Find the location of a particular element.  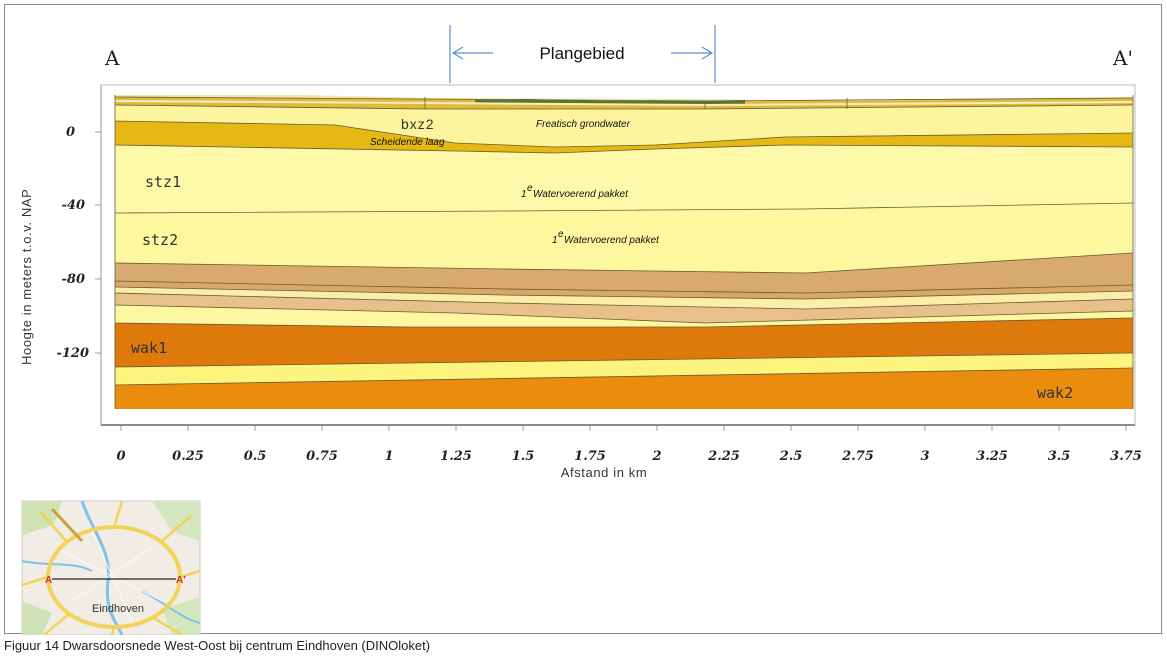

x-tick-label: 1.5 is located at coordinates (523, 456).